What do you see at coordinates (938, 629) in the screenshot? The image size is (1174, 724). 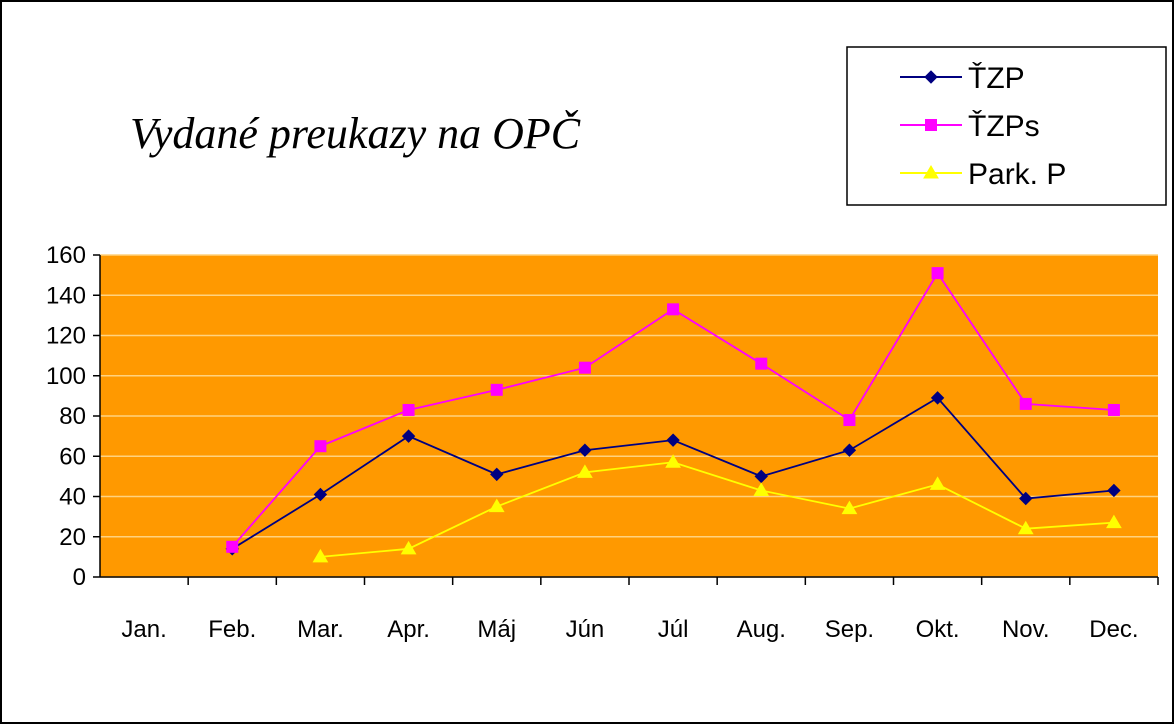 I see `x-tick-label: Okt.` at bounding box center [938, 629].